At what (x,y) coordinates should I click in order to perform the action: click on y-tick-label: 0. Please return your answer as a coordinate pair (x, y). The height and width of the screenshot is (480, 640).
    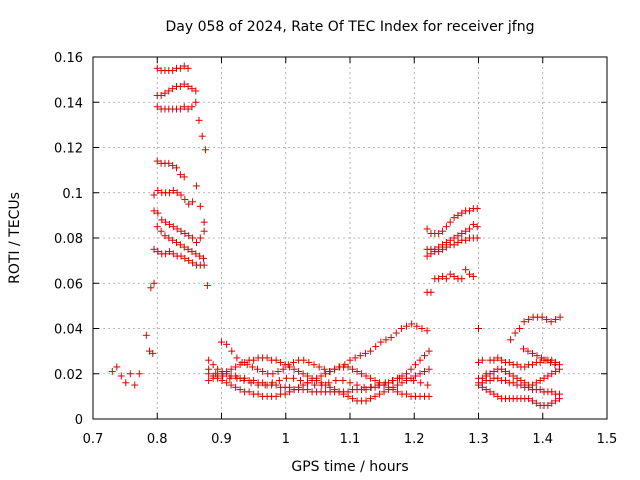
    Looking at the image, I should click on (79, 420).